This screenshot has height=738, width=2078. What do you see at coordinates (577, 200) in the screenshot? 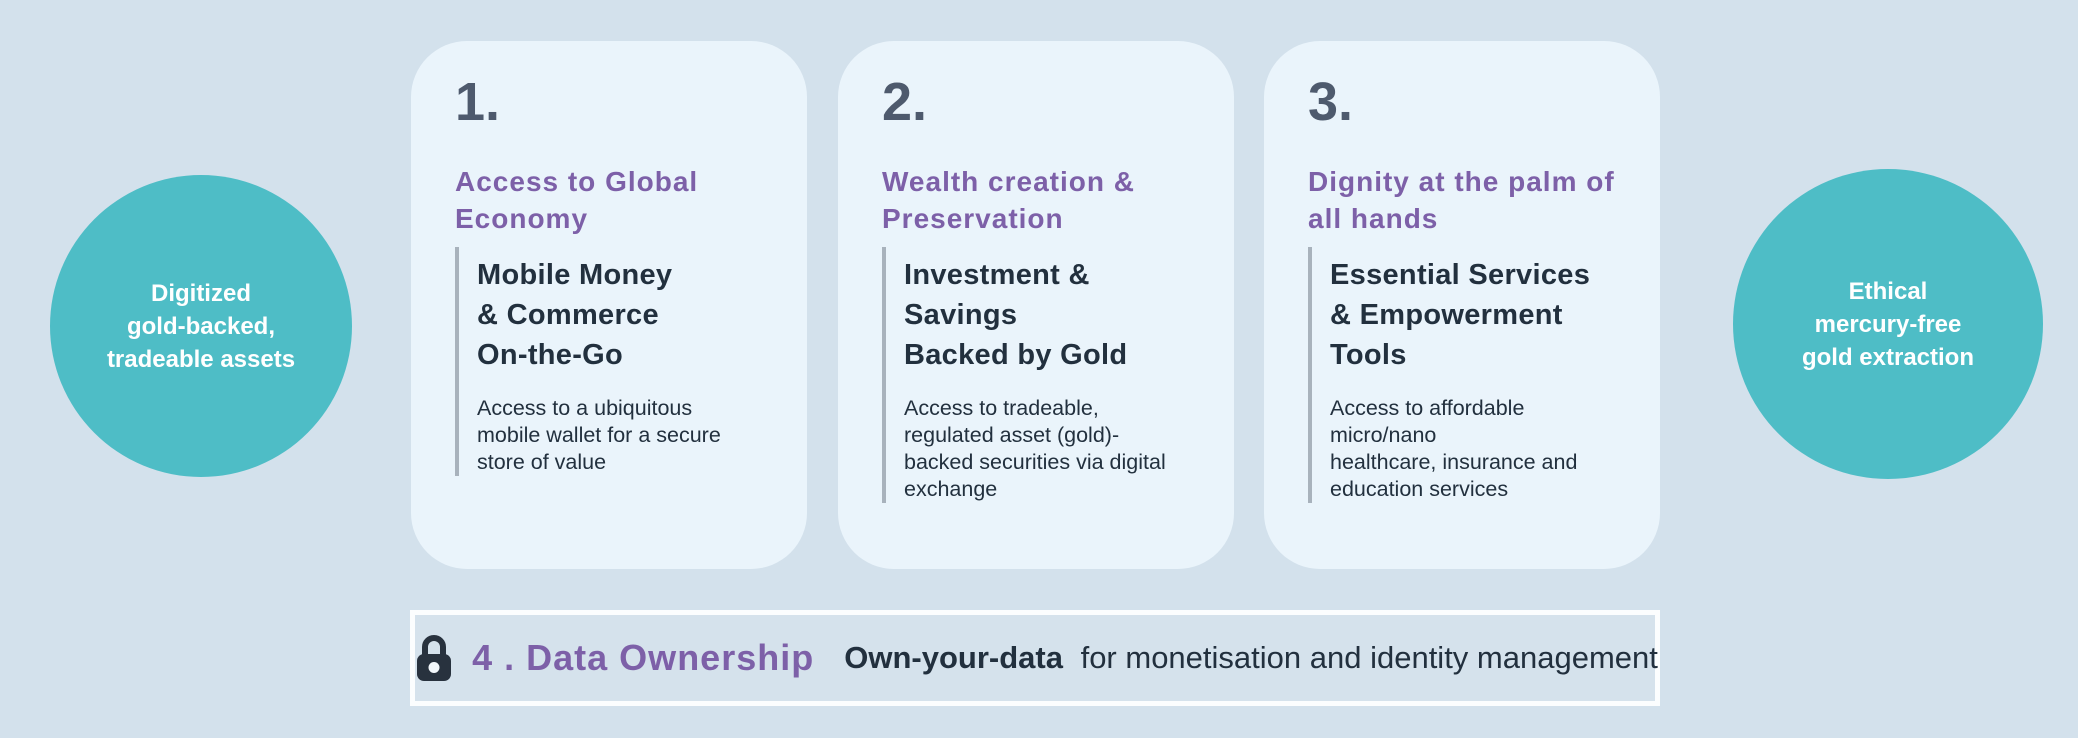
I see `card-heading: Access to Global Economy` at bounding box center [577, 200].